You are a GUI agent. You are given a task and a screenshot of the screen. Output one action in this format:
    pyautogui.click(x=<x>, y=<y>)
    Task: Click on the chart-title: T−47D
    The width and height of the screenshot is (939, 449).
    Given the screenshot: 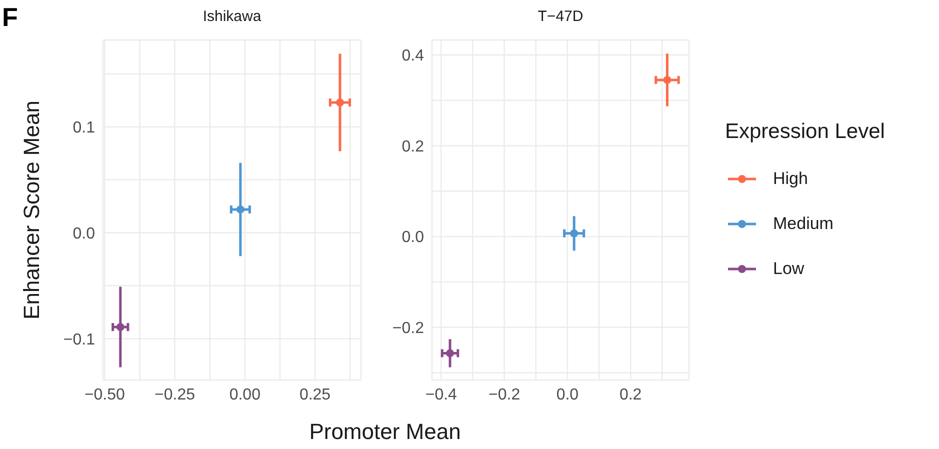 What is the action you would take?
    pyautogui.click(x=560, y=16)
    